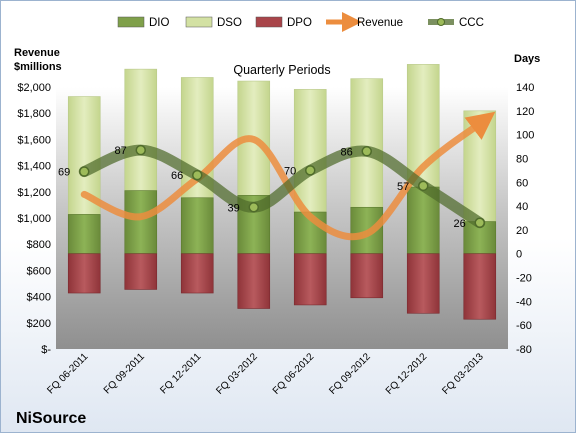  What do you see at coordinates (46, 350) in the screenshot?
I see `left-tick-label: $-` at bounding box center [46, 350].